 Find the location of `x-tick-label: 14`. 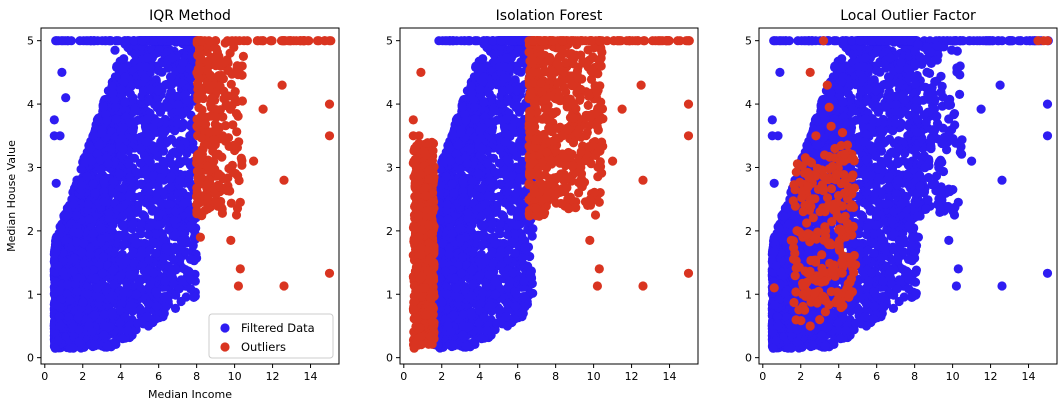

x-tick-label: 14 is located at coordinates (311, 376).